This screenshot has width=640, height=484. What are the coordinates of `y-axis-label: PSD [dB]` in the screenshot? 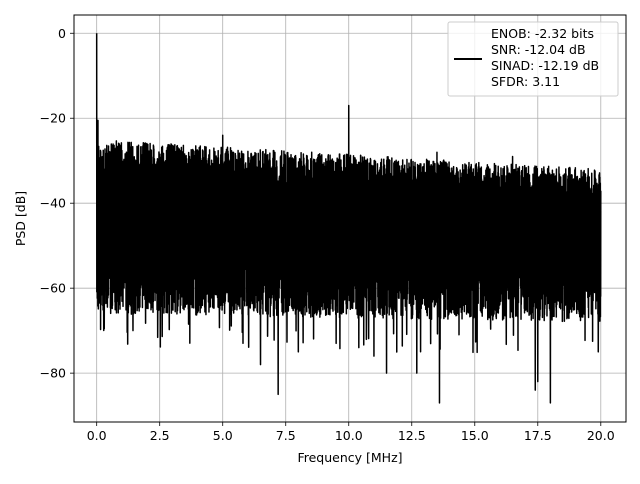 It's located at (20, 218).